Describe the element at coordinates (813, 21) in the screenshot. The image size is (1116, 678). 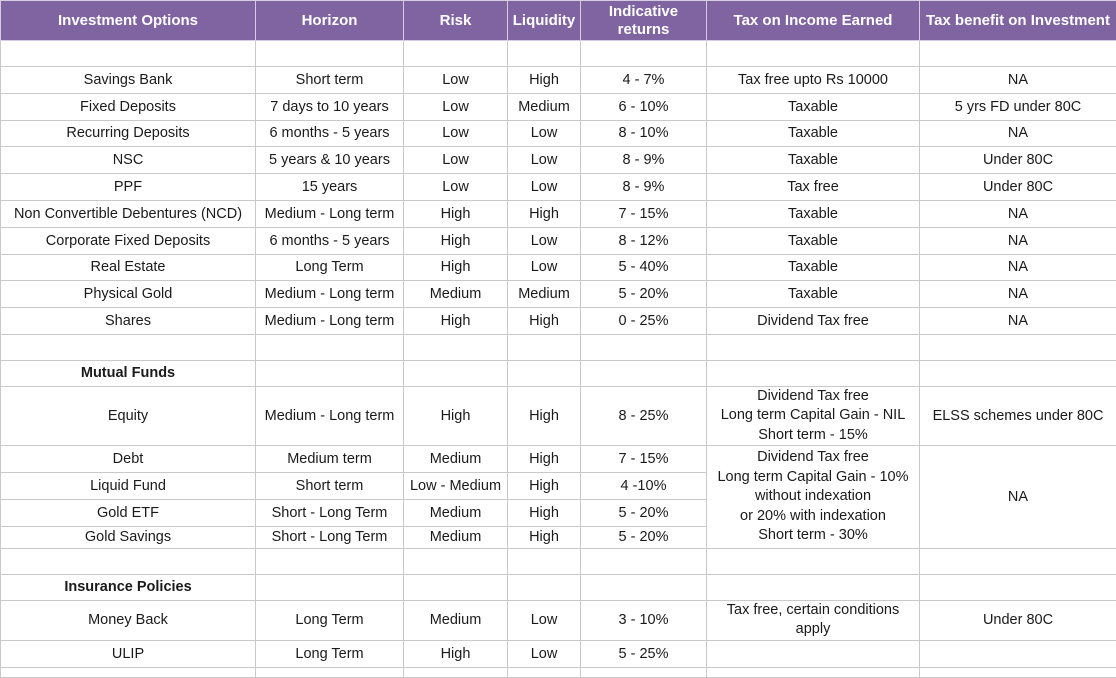
I see `header-tax-on-income: Tax on Income Earned` at that location.